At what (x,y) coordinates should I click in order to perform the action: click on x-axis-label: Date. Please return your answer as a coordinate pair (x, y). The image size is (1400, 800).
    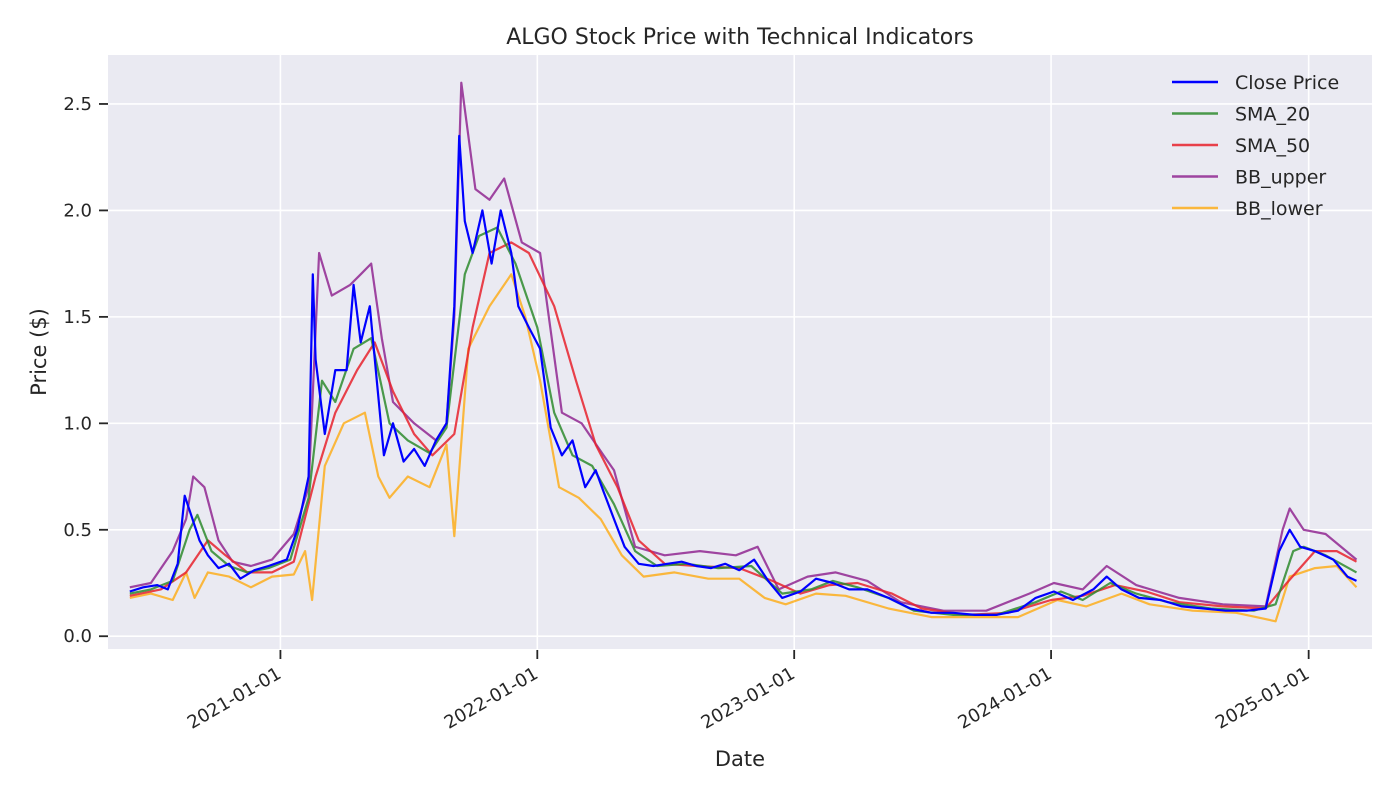
    Looking at the image, I should click on (740, 759).